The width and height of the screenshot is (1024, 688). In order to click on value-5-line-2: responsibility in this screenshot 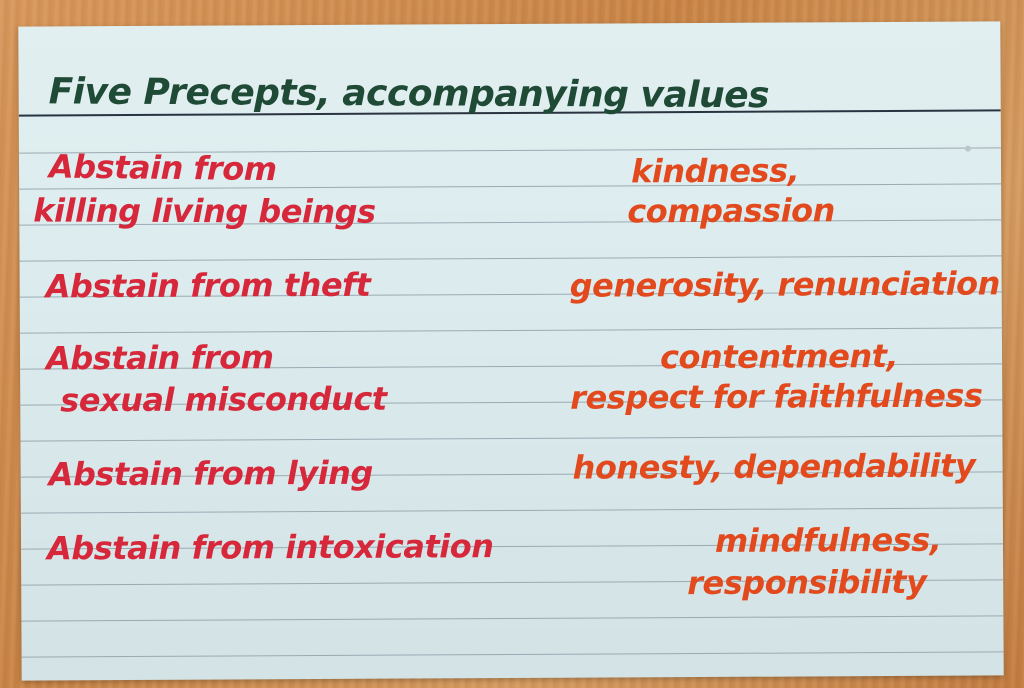, I will do `click(807, 582)`.